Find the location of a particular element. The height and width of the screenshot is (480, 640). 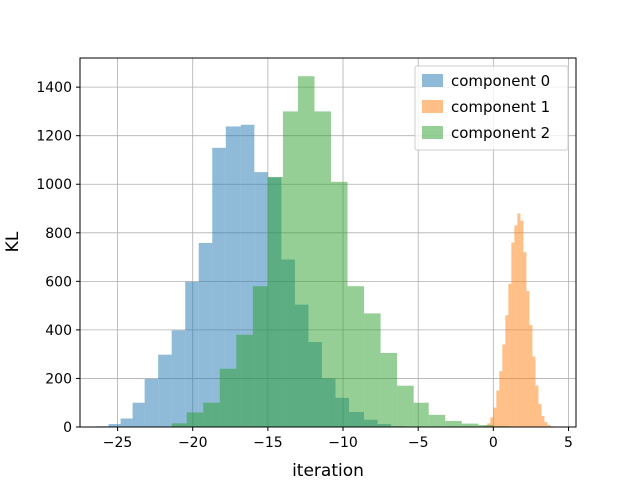

x-tick-label: −15 is located at coordinates (268, 443).